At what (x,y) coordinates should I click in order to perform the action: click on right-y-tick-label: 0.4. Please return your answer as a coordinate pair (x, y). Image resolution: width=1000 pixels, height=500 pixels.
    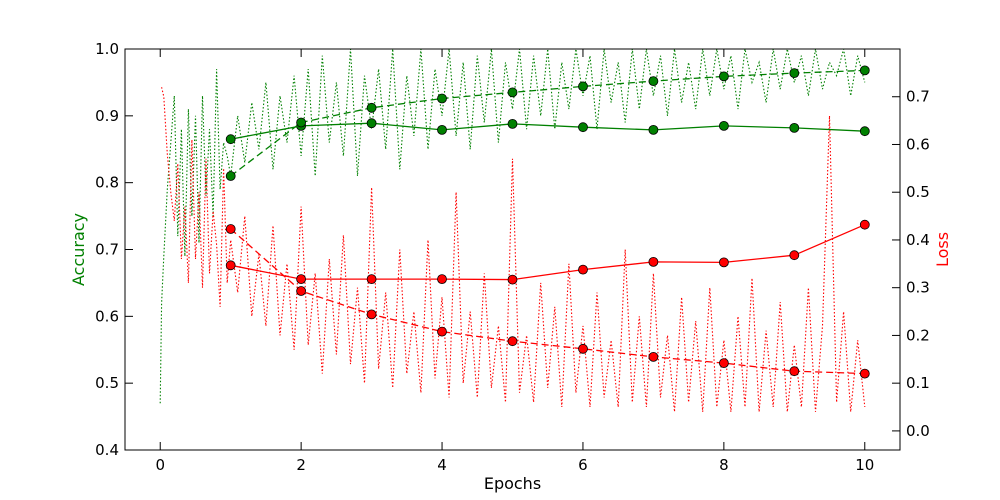
    Looking at the image, I should click on (918, 240).